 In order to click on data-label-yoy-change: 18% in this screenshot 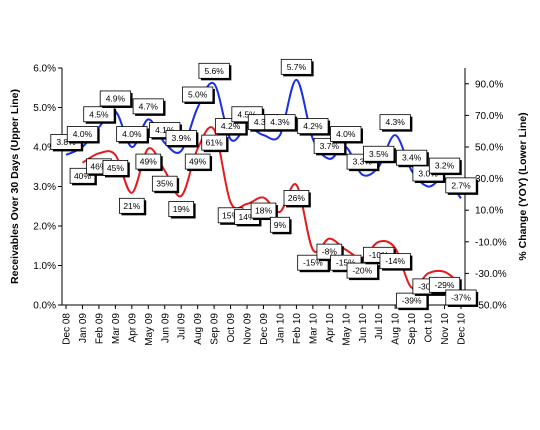, I will do `click(263, 211)`.